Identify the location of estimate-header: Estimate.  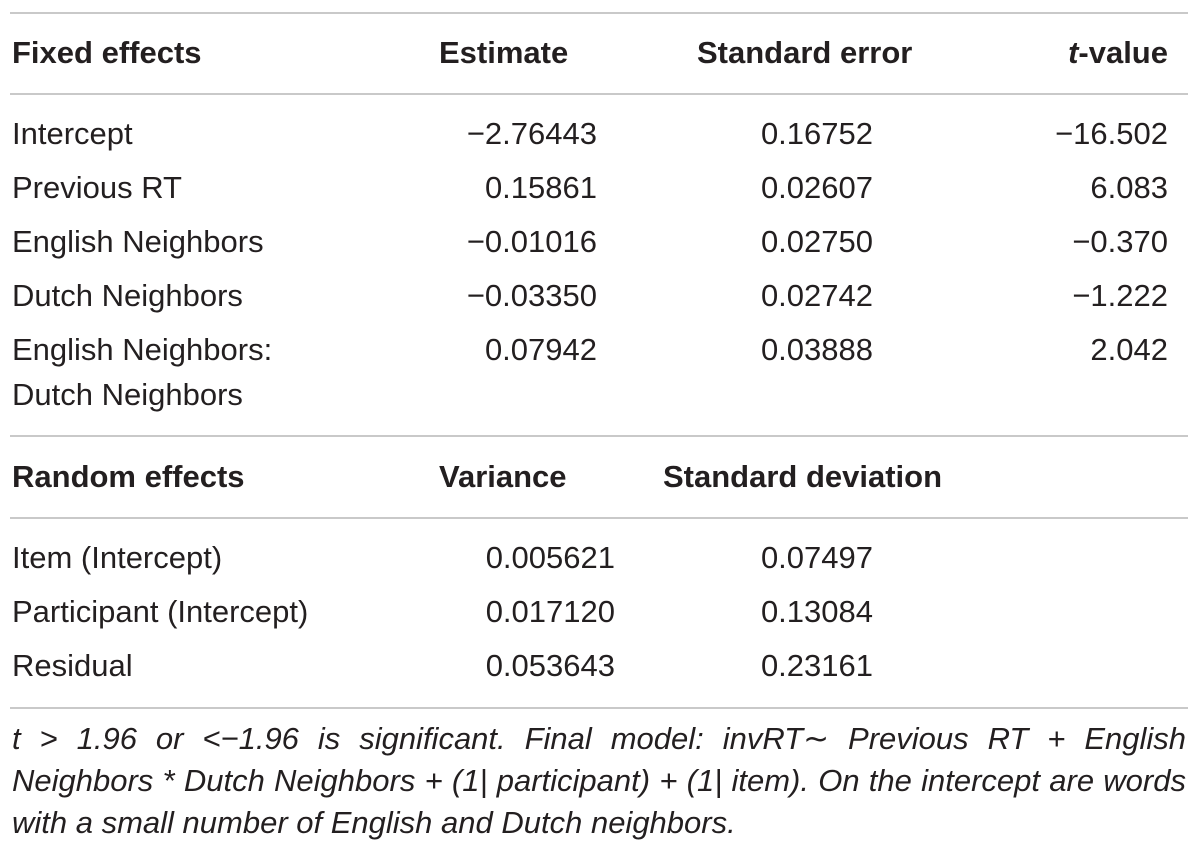
(504, 52).